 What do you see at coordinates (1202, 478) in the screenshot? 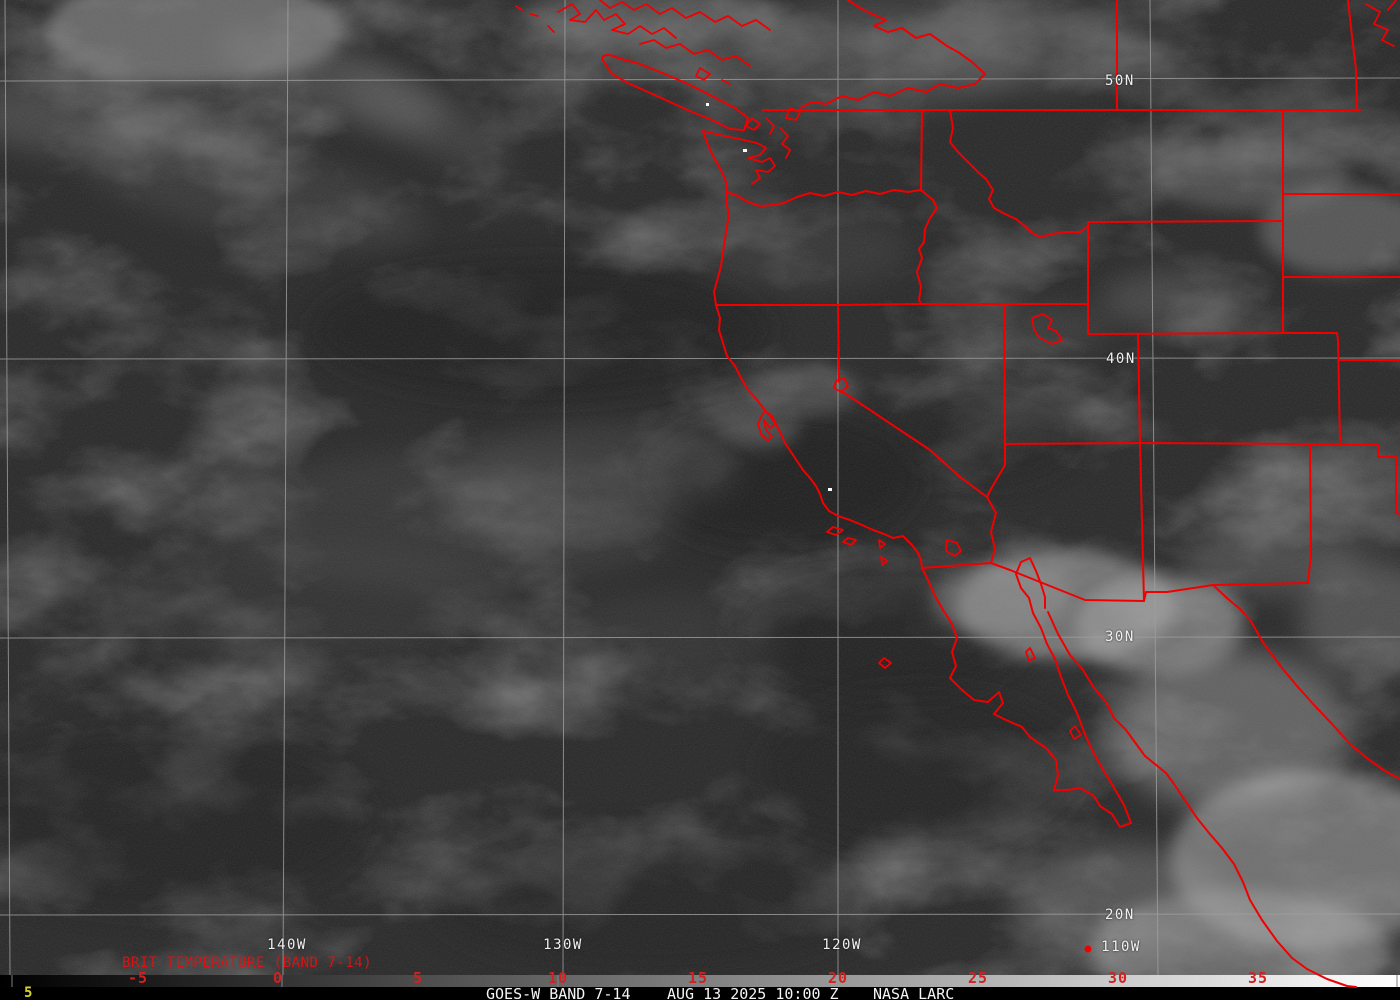
I see `37n-border` at bounding box center [1202, 478].